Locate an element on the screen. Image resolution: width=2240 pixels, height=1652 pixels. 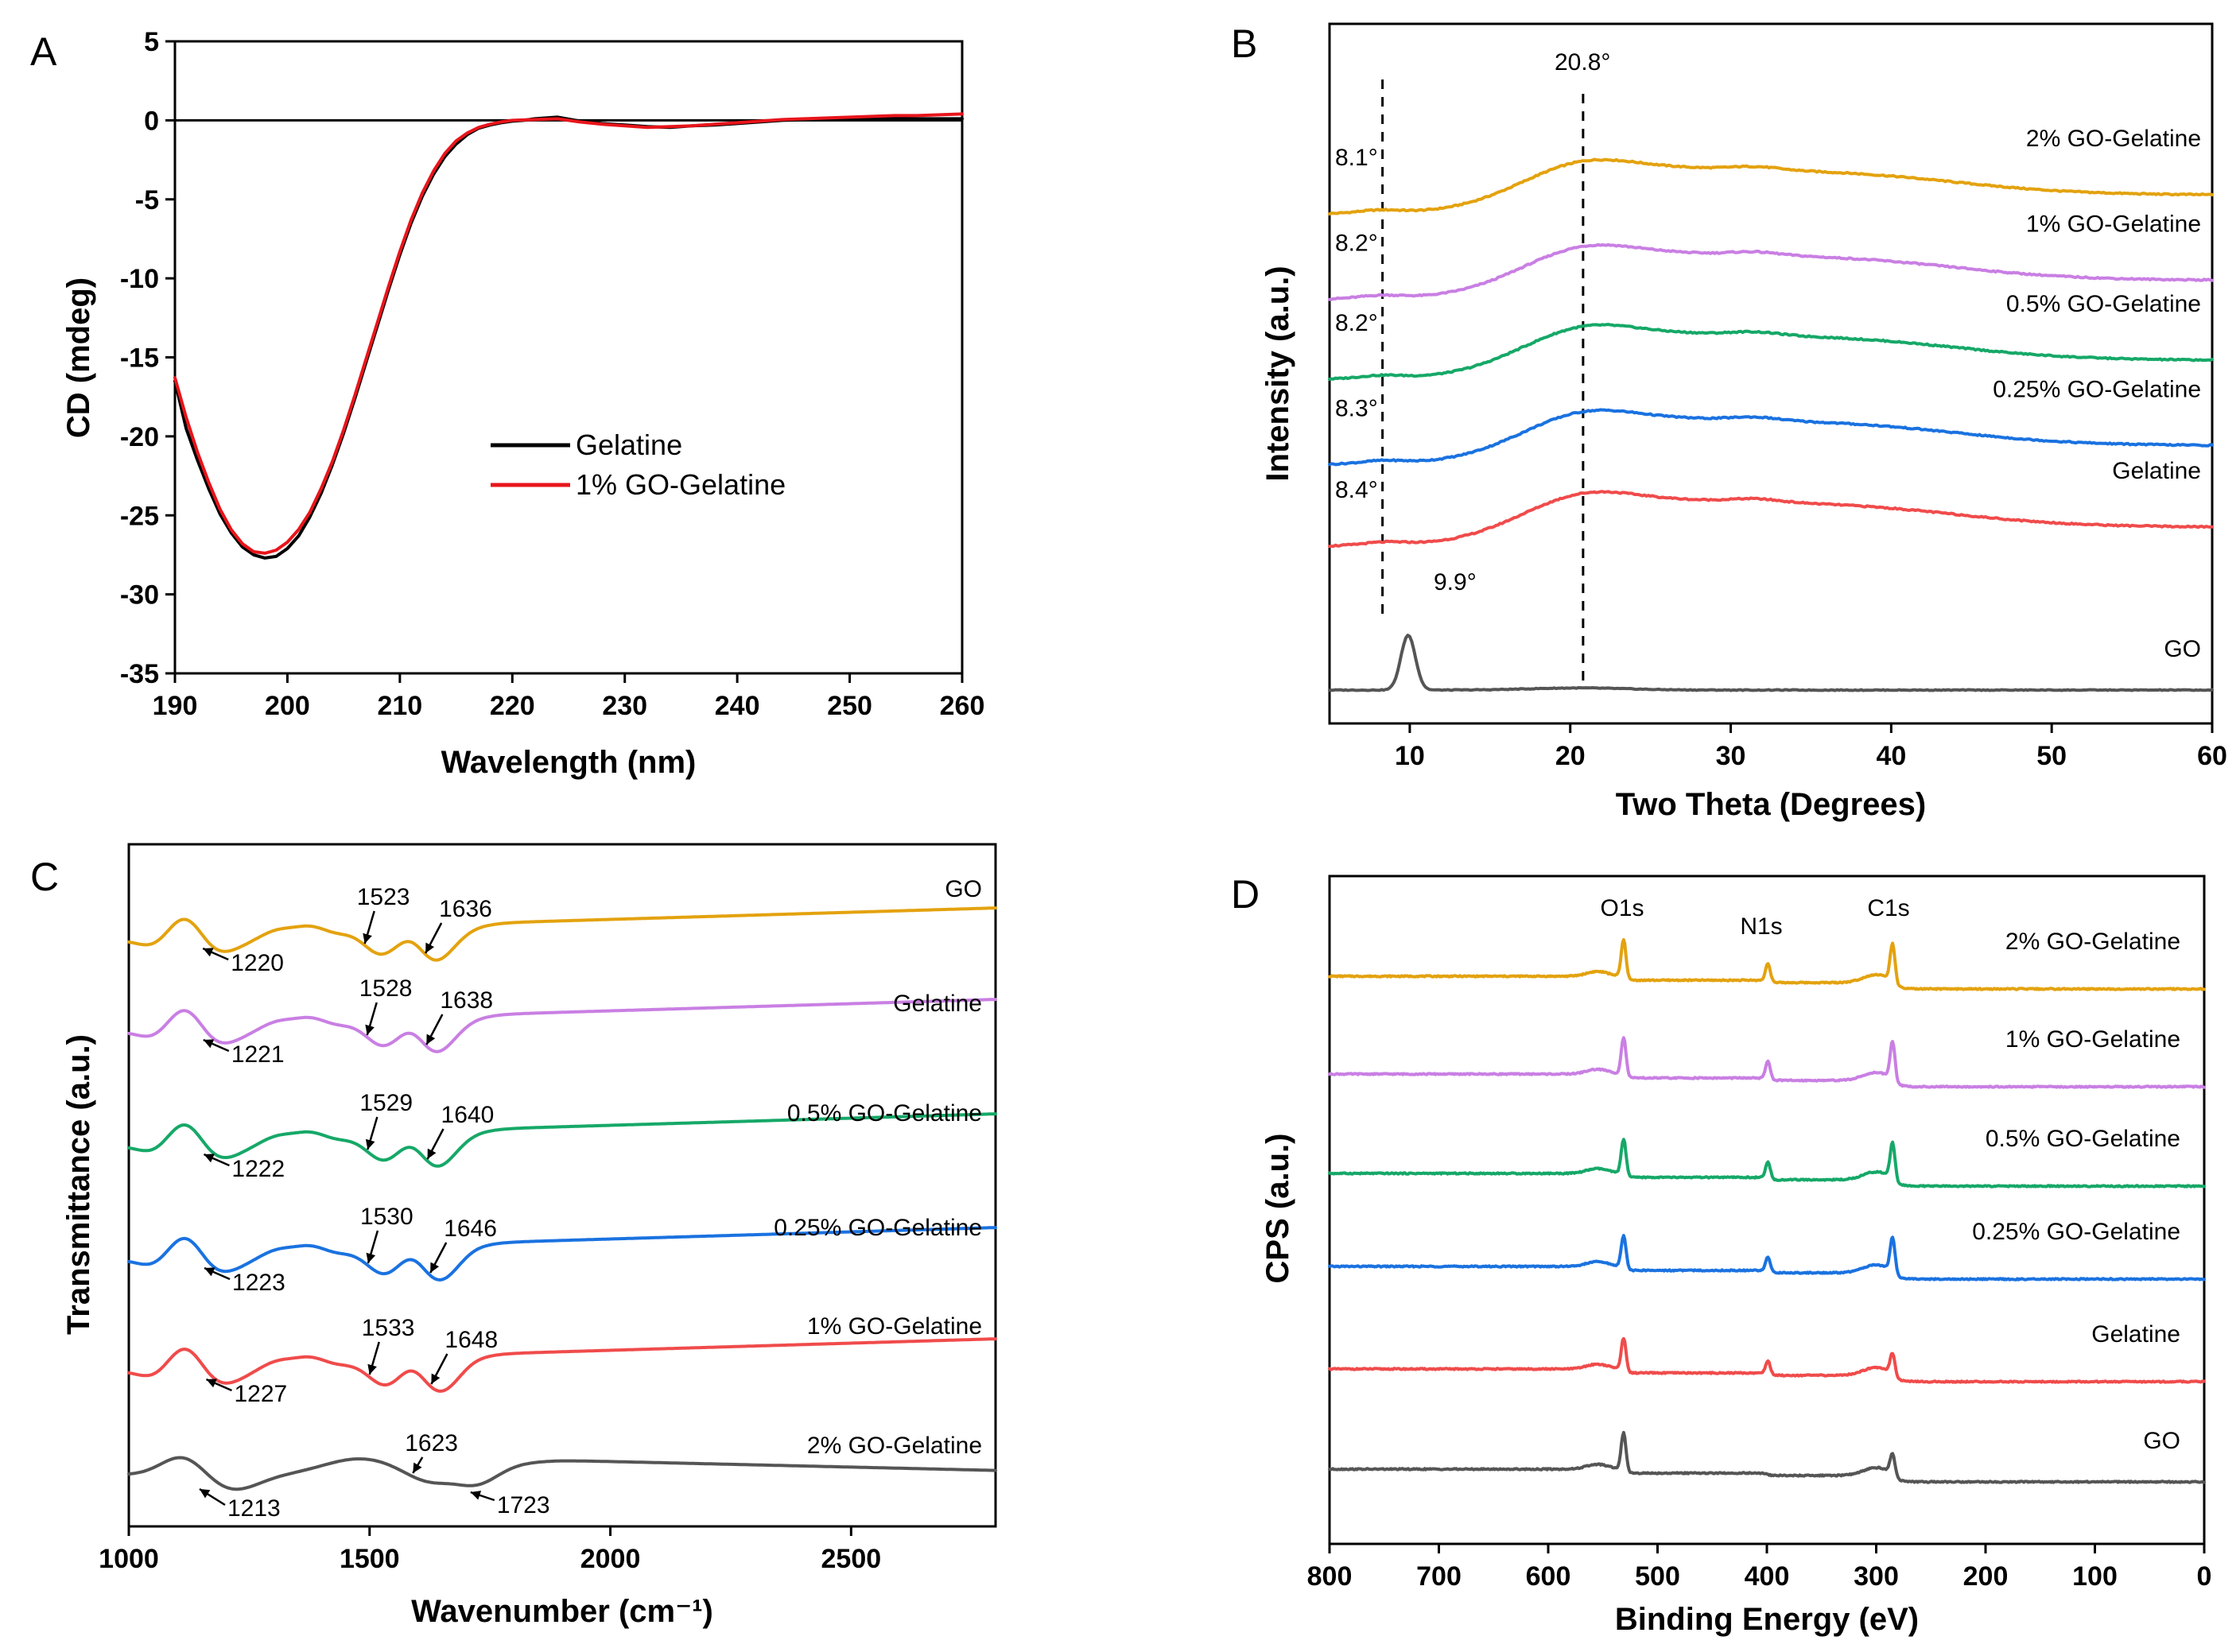
panel-a-y-axis-title: CD (mdeg) is located at coordinates (78, 357).